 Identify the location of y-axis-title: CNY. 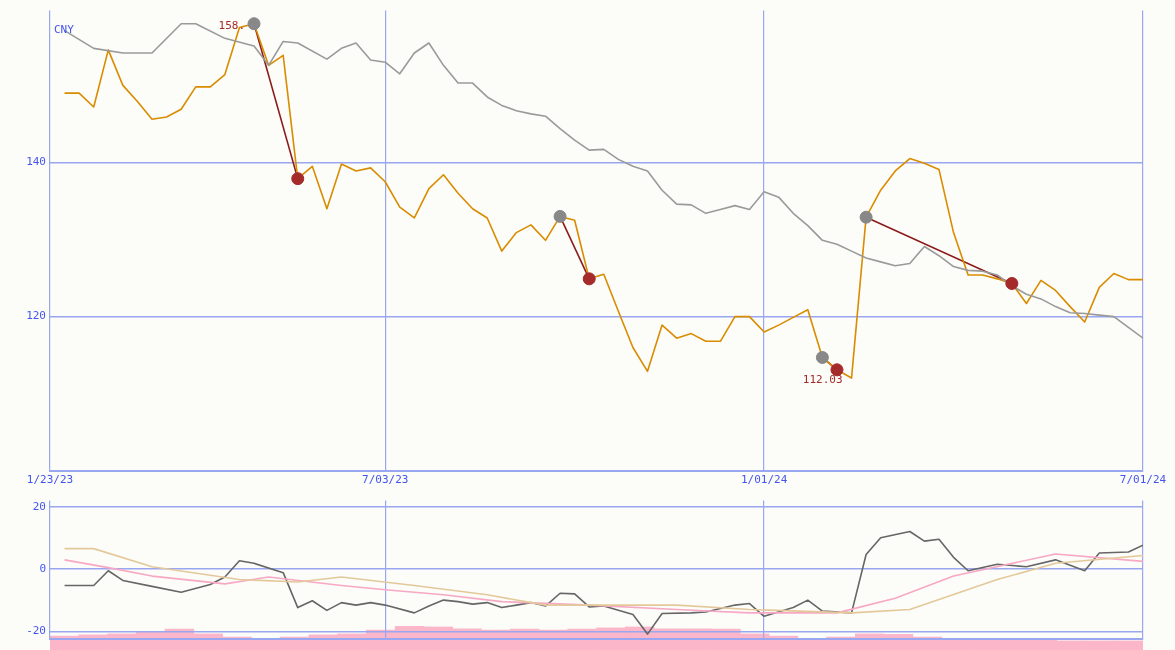
(64, 29).